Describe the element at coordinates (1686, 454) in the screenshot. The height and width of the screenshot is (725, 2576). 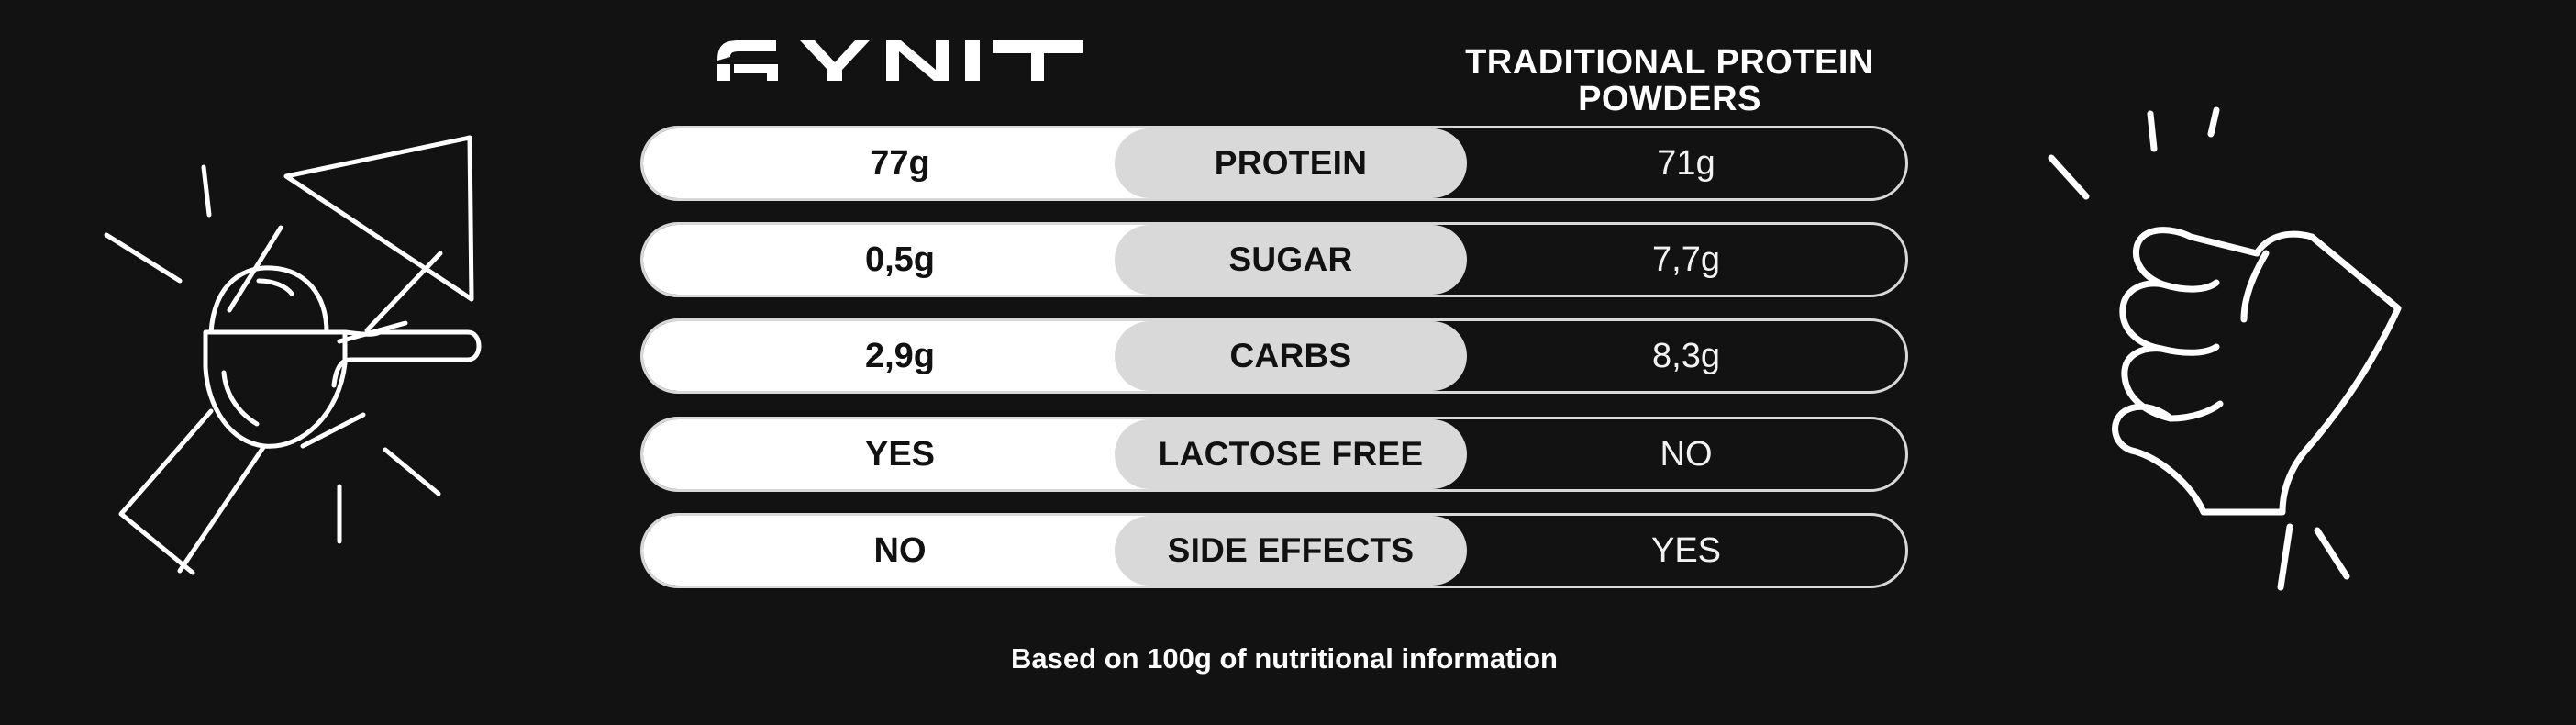
I see `competitor-value: NO` at that location.